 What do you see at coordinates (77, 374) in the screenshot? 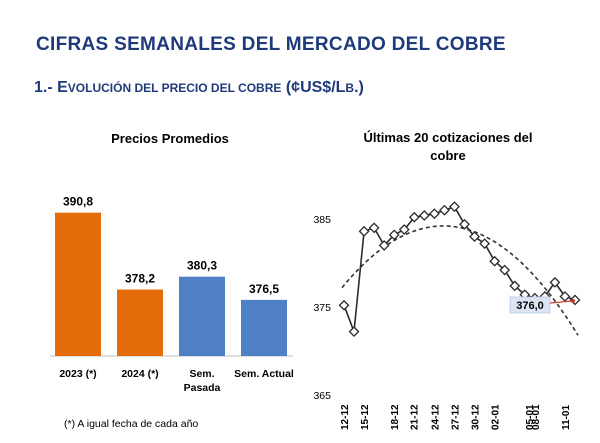
I see `bar-category-label: 2023 (*)` at bounding box center [77, 374].